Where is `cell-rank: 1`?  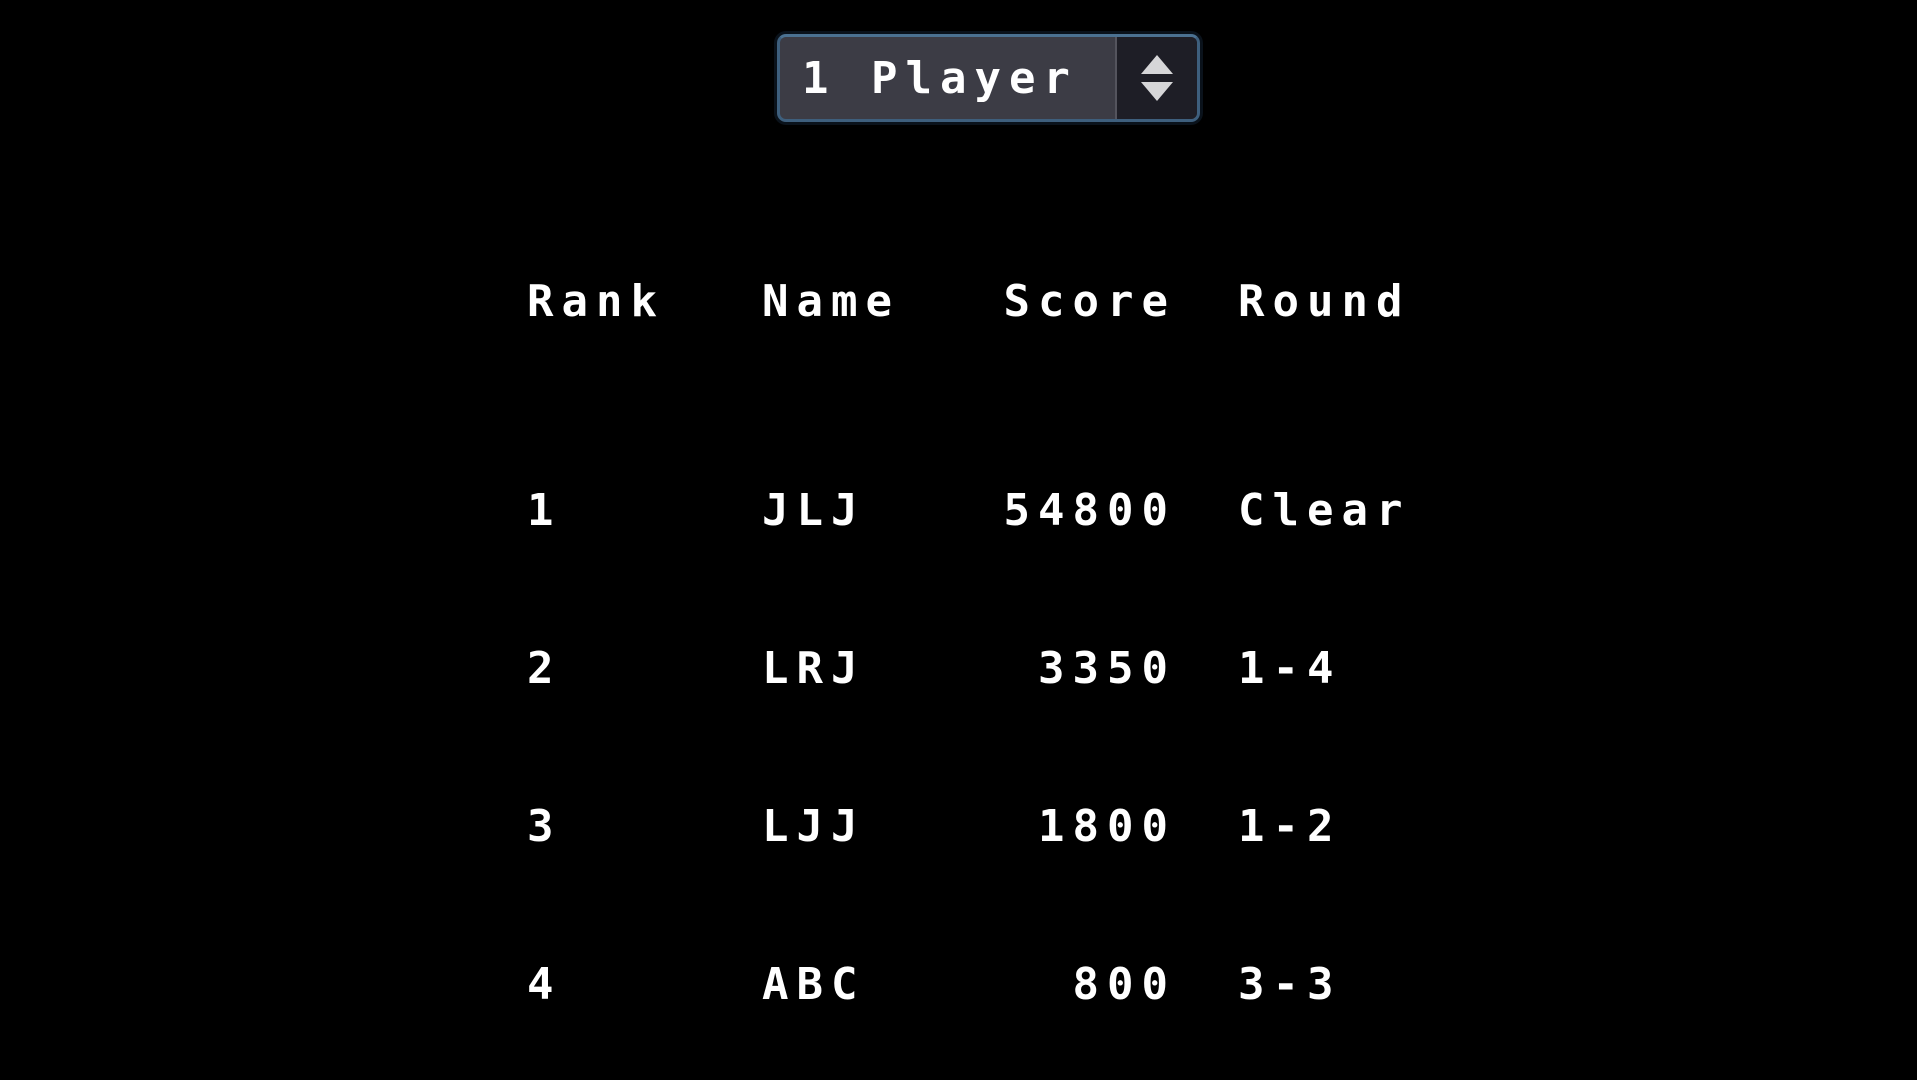
cell-rank: 1 is located at coordinates (544, 510).